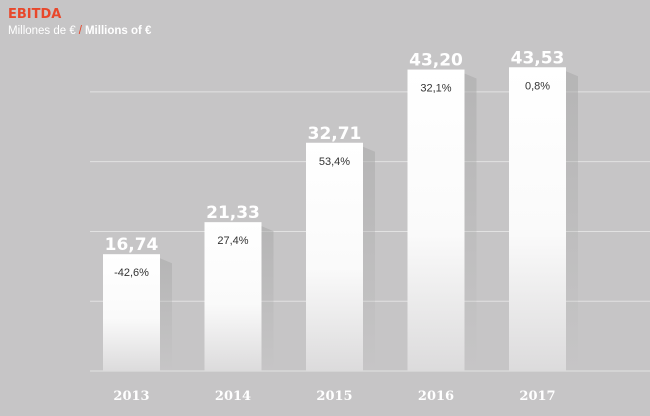  I want to click on bar-2014, so click(233, 296).